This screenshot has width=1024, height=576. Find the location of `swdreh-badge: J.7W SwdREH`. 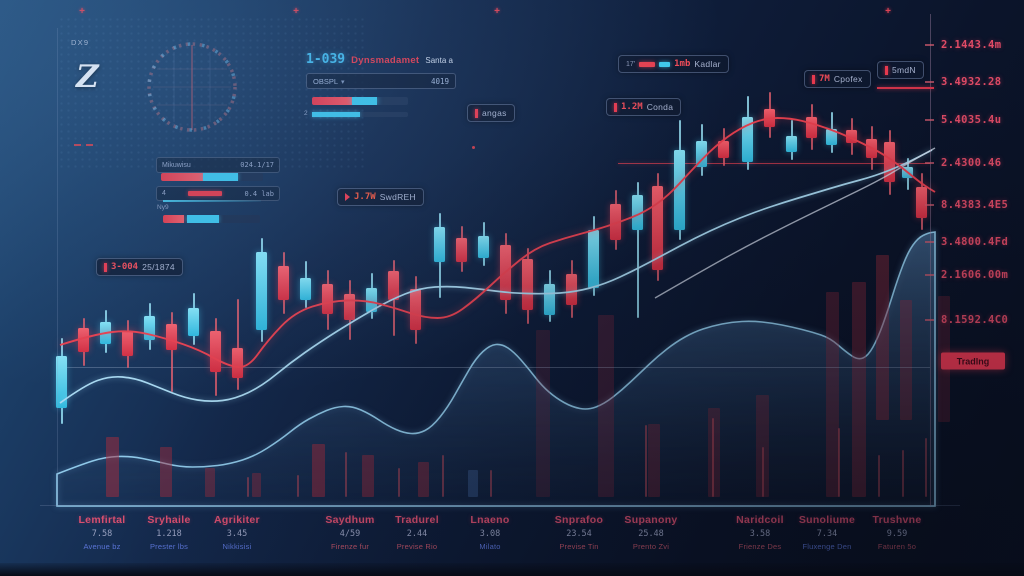

swdreh-badge: J.7W SwdREH is located at coordinates (380, 197).